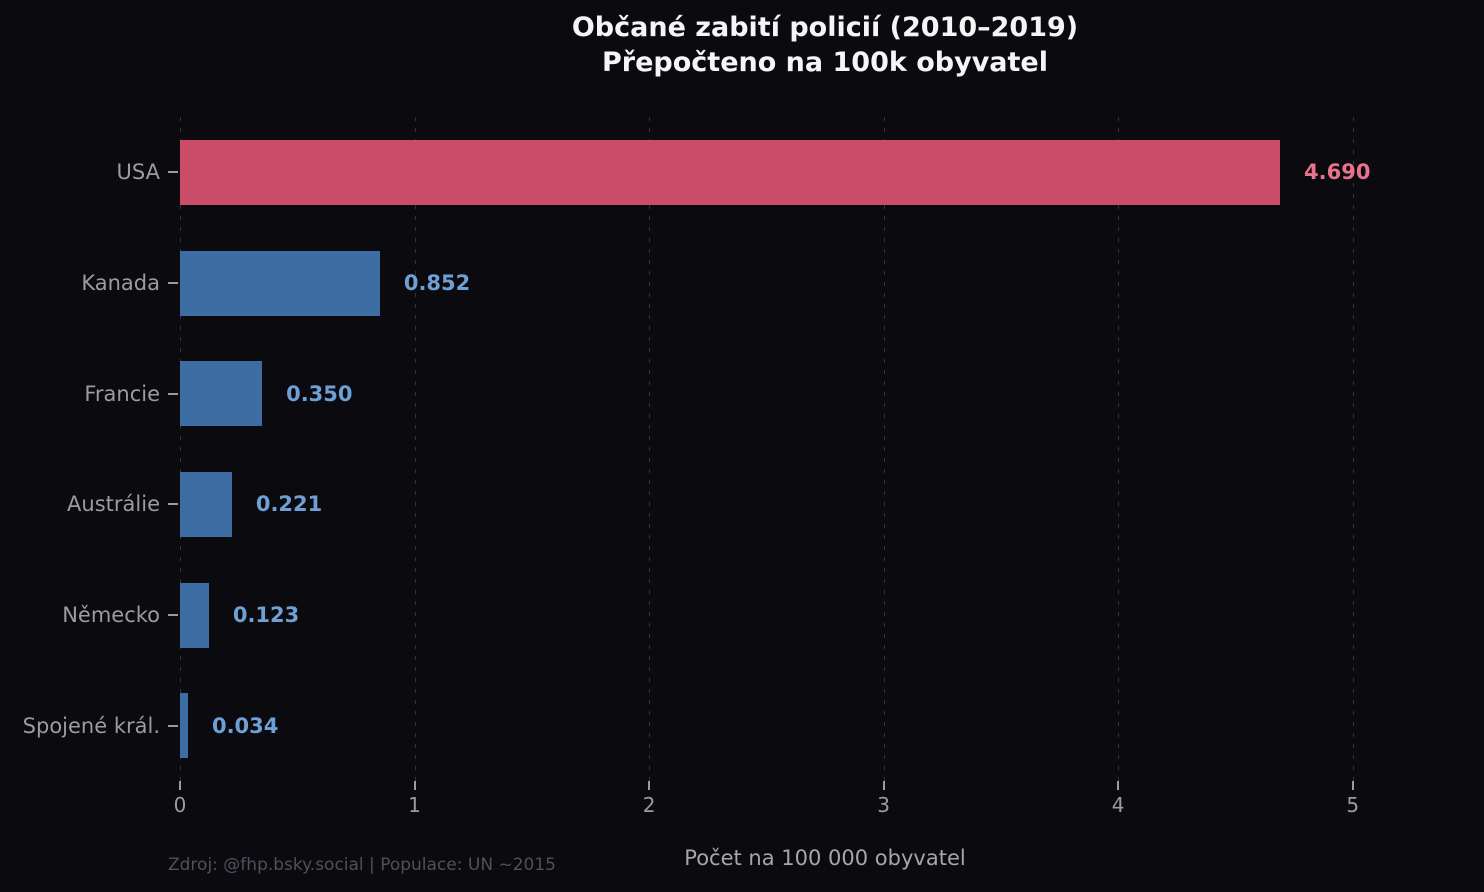 The image size is (1484, 892). I want to click on chart-title-line2: Přepočteno na 100k obyvatel, so click(824, 62).